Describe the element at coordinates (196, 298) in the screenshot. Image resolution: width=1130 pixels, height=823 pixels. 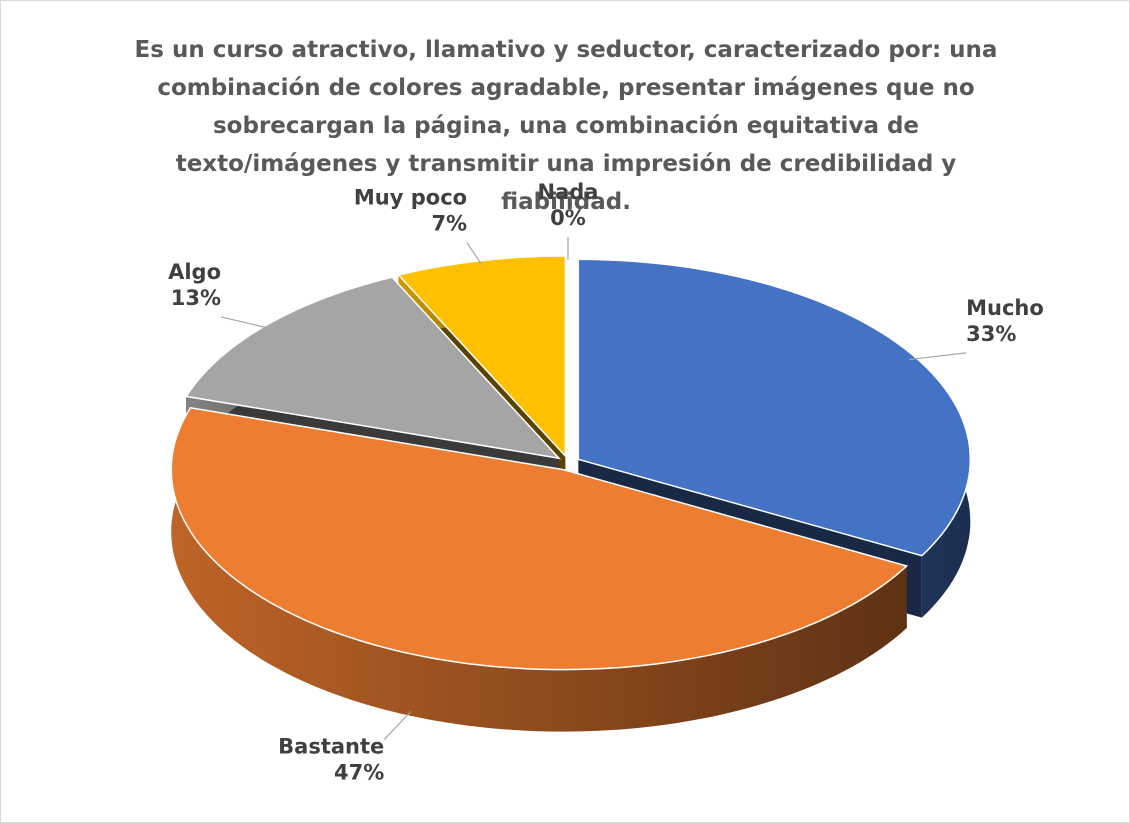
I see `value-label: 13%` at that location.